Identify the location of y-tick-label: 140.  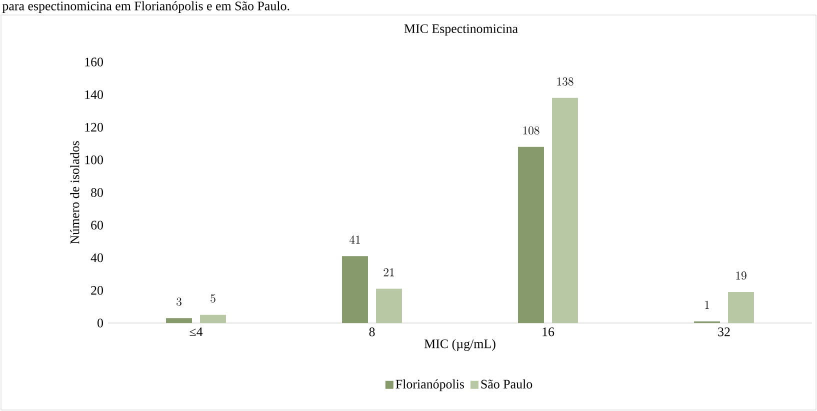
(94, 94).